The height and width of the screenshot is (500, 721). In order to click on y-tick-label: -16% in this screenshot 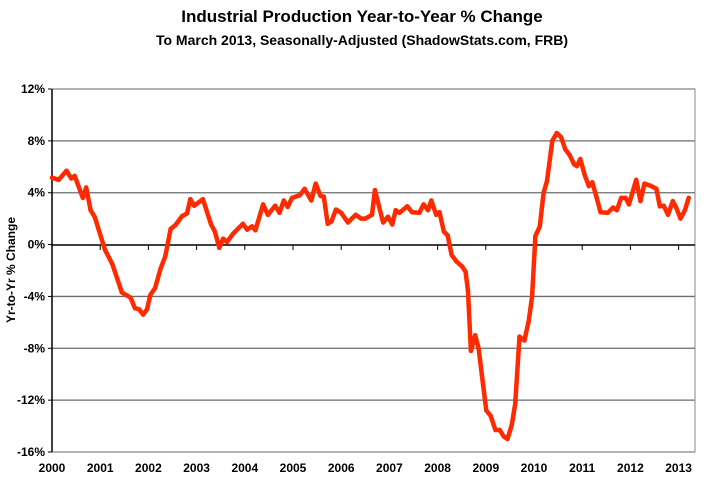, I will do `click(31, 452)`.